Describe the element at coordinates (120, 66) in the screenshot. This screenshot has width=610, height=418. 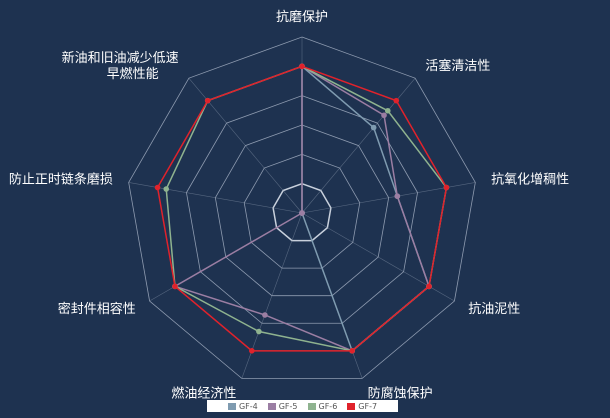
I see `indicator-label: 新油和旧油减少低速早燃性能` at that location.